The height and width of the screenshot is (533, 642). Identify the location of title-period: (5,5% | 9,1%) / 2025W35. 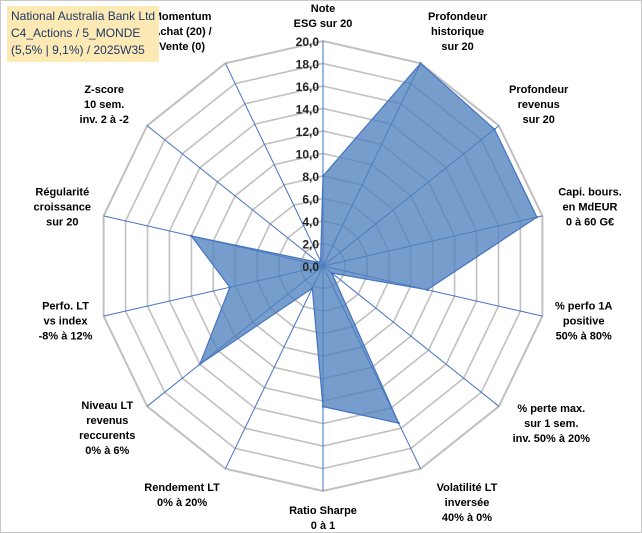
(78, 50).